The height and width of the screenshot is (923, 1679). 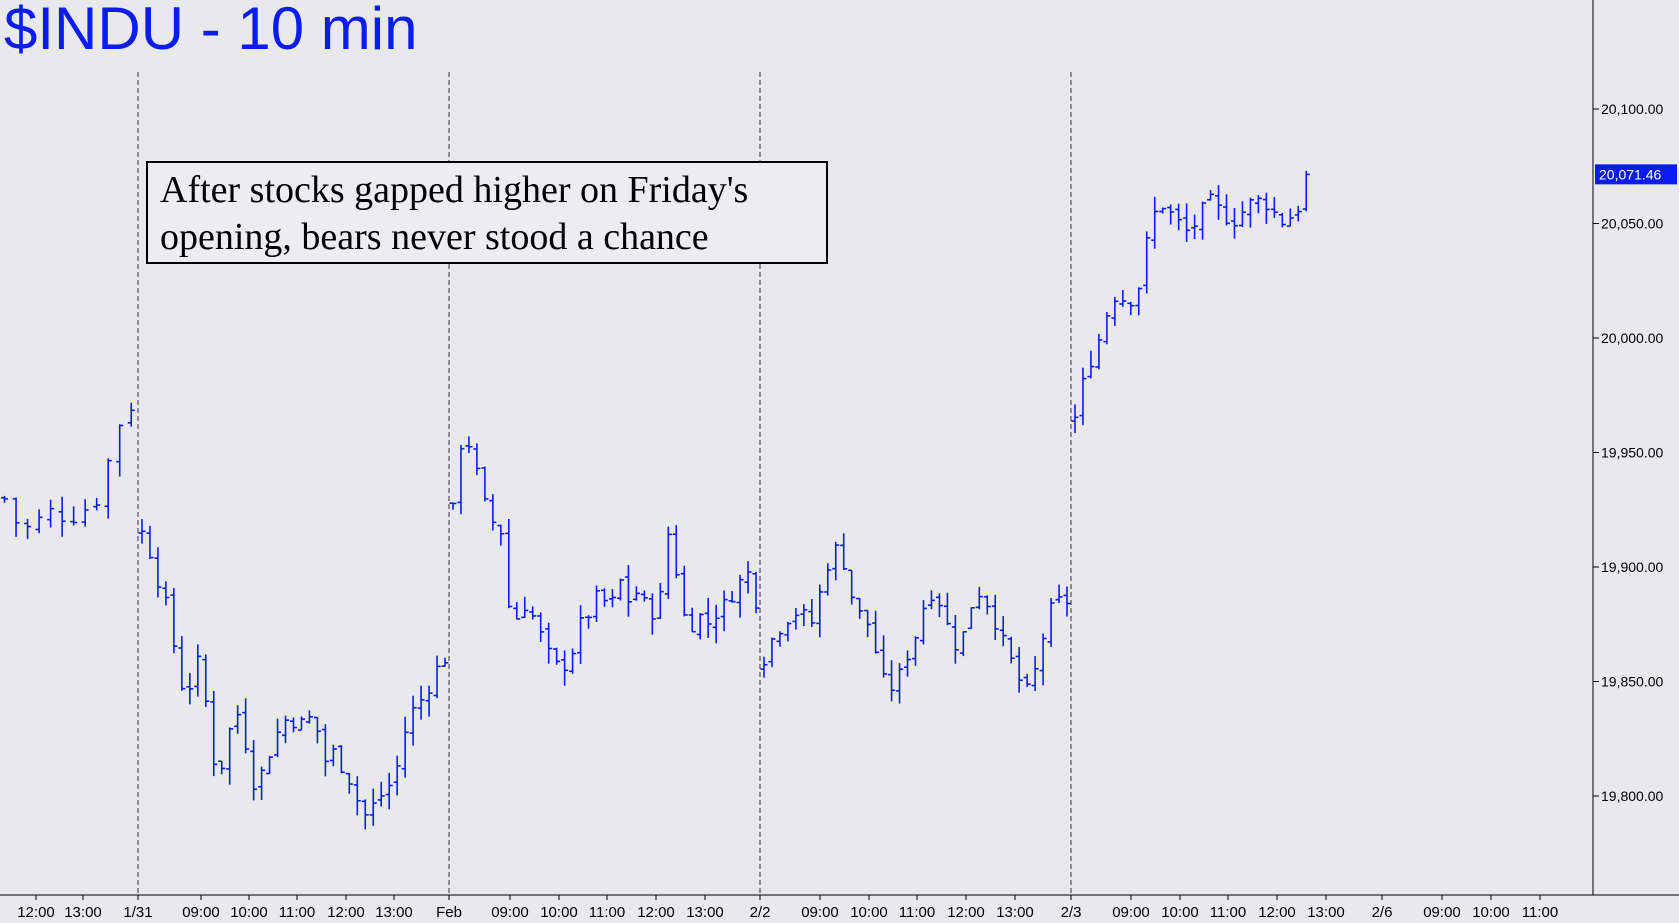 I want to click on y-tick-label: 19,950.00, so click(x=1632, y=453).